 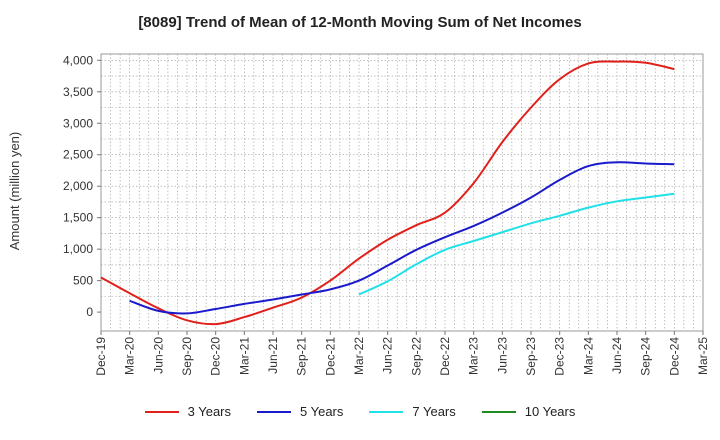 What do you see at coordinates (434, 411) in the screenshot?
I see `legend-label: 7 Years` at bounding box center [434, 411].